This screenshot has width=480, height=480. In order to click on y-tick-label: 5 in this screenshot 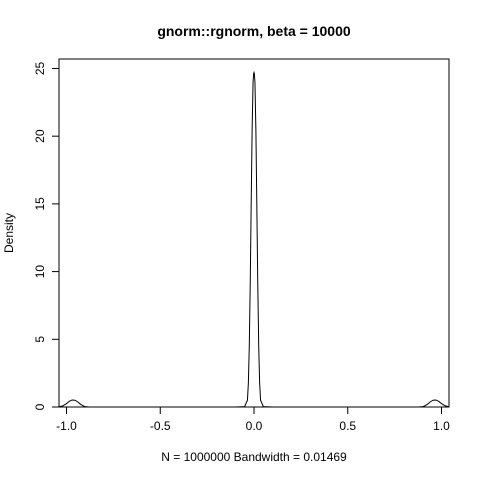, I will do `click(40, 339)`.